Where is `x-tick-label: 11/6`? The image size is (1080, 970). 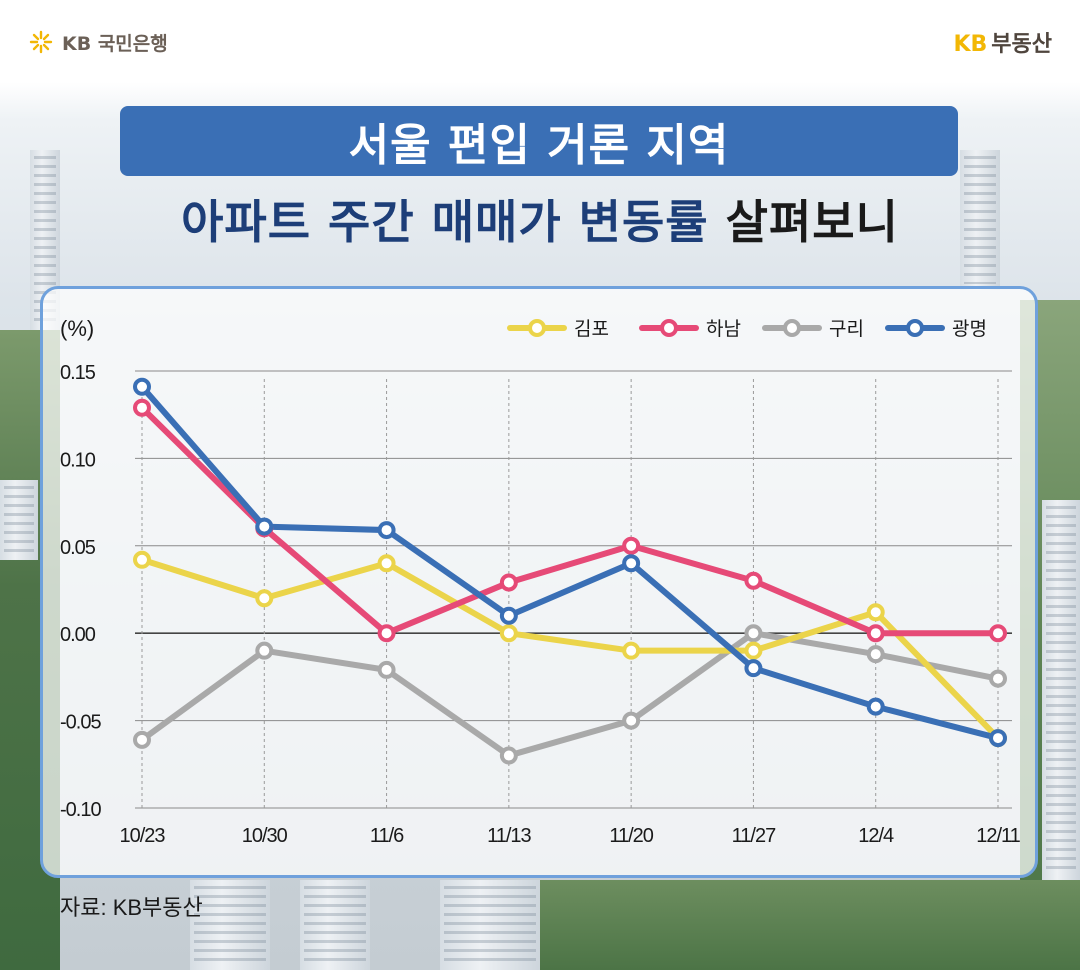 x-tick-label: 11/6 is located at coordinates (387, 836).